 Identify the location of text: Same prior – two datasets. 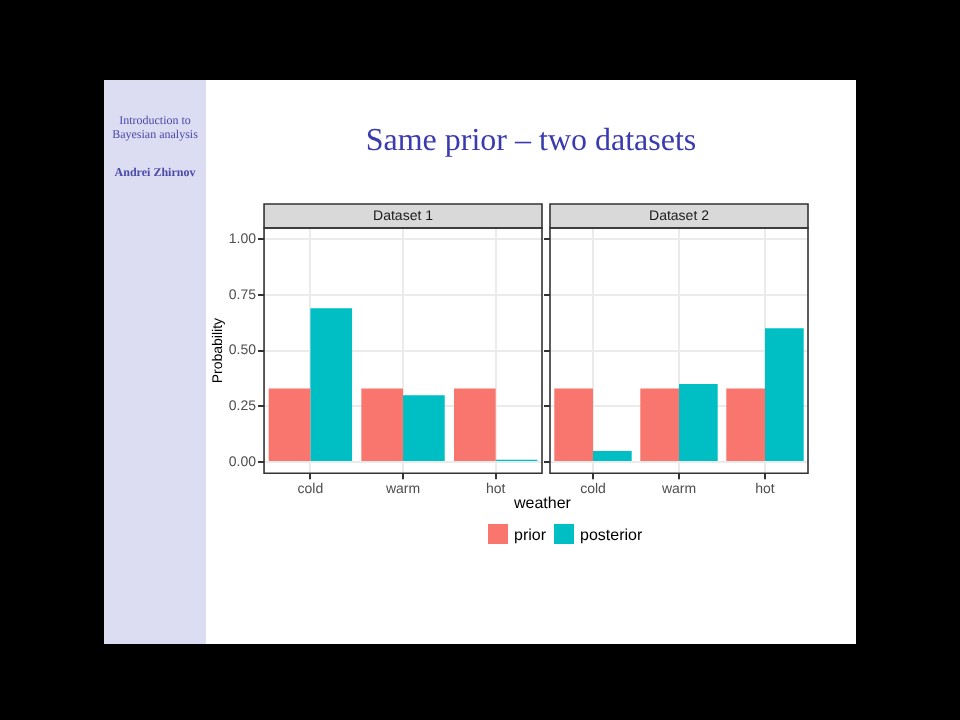
(531, 142).